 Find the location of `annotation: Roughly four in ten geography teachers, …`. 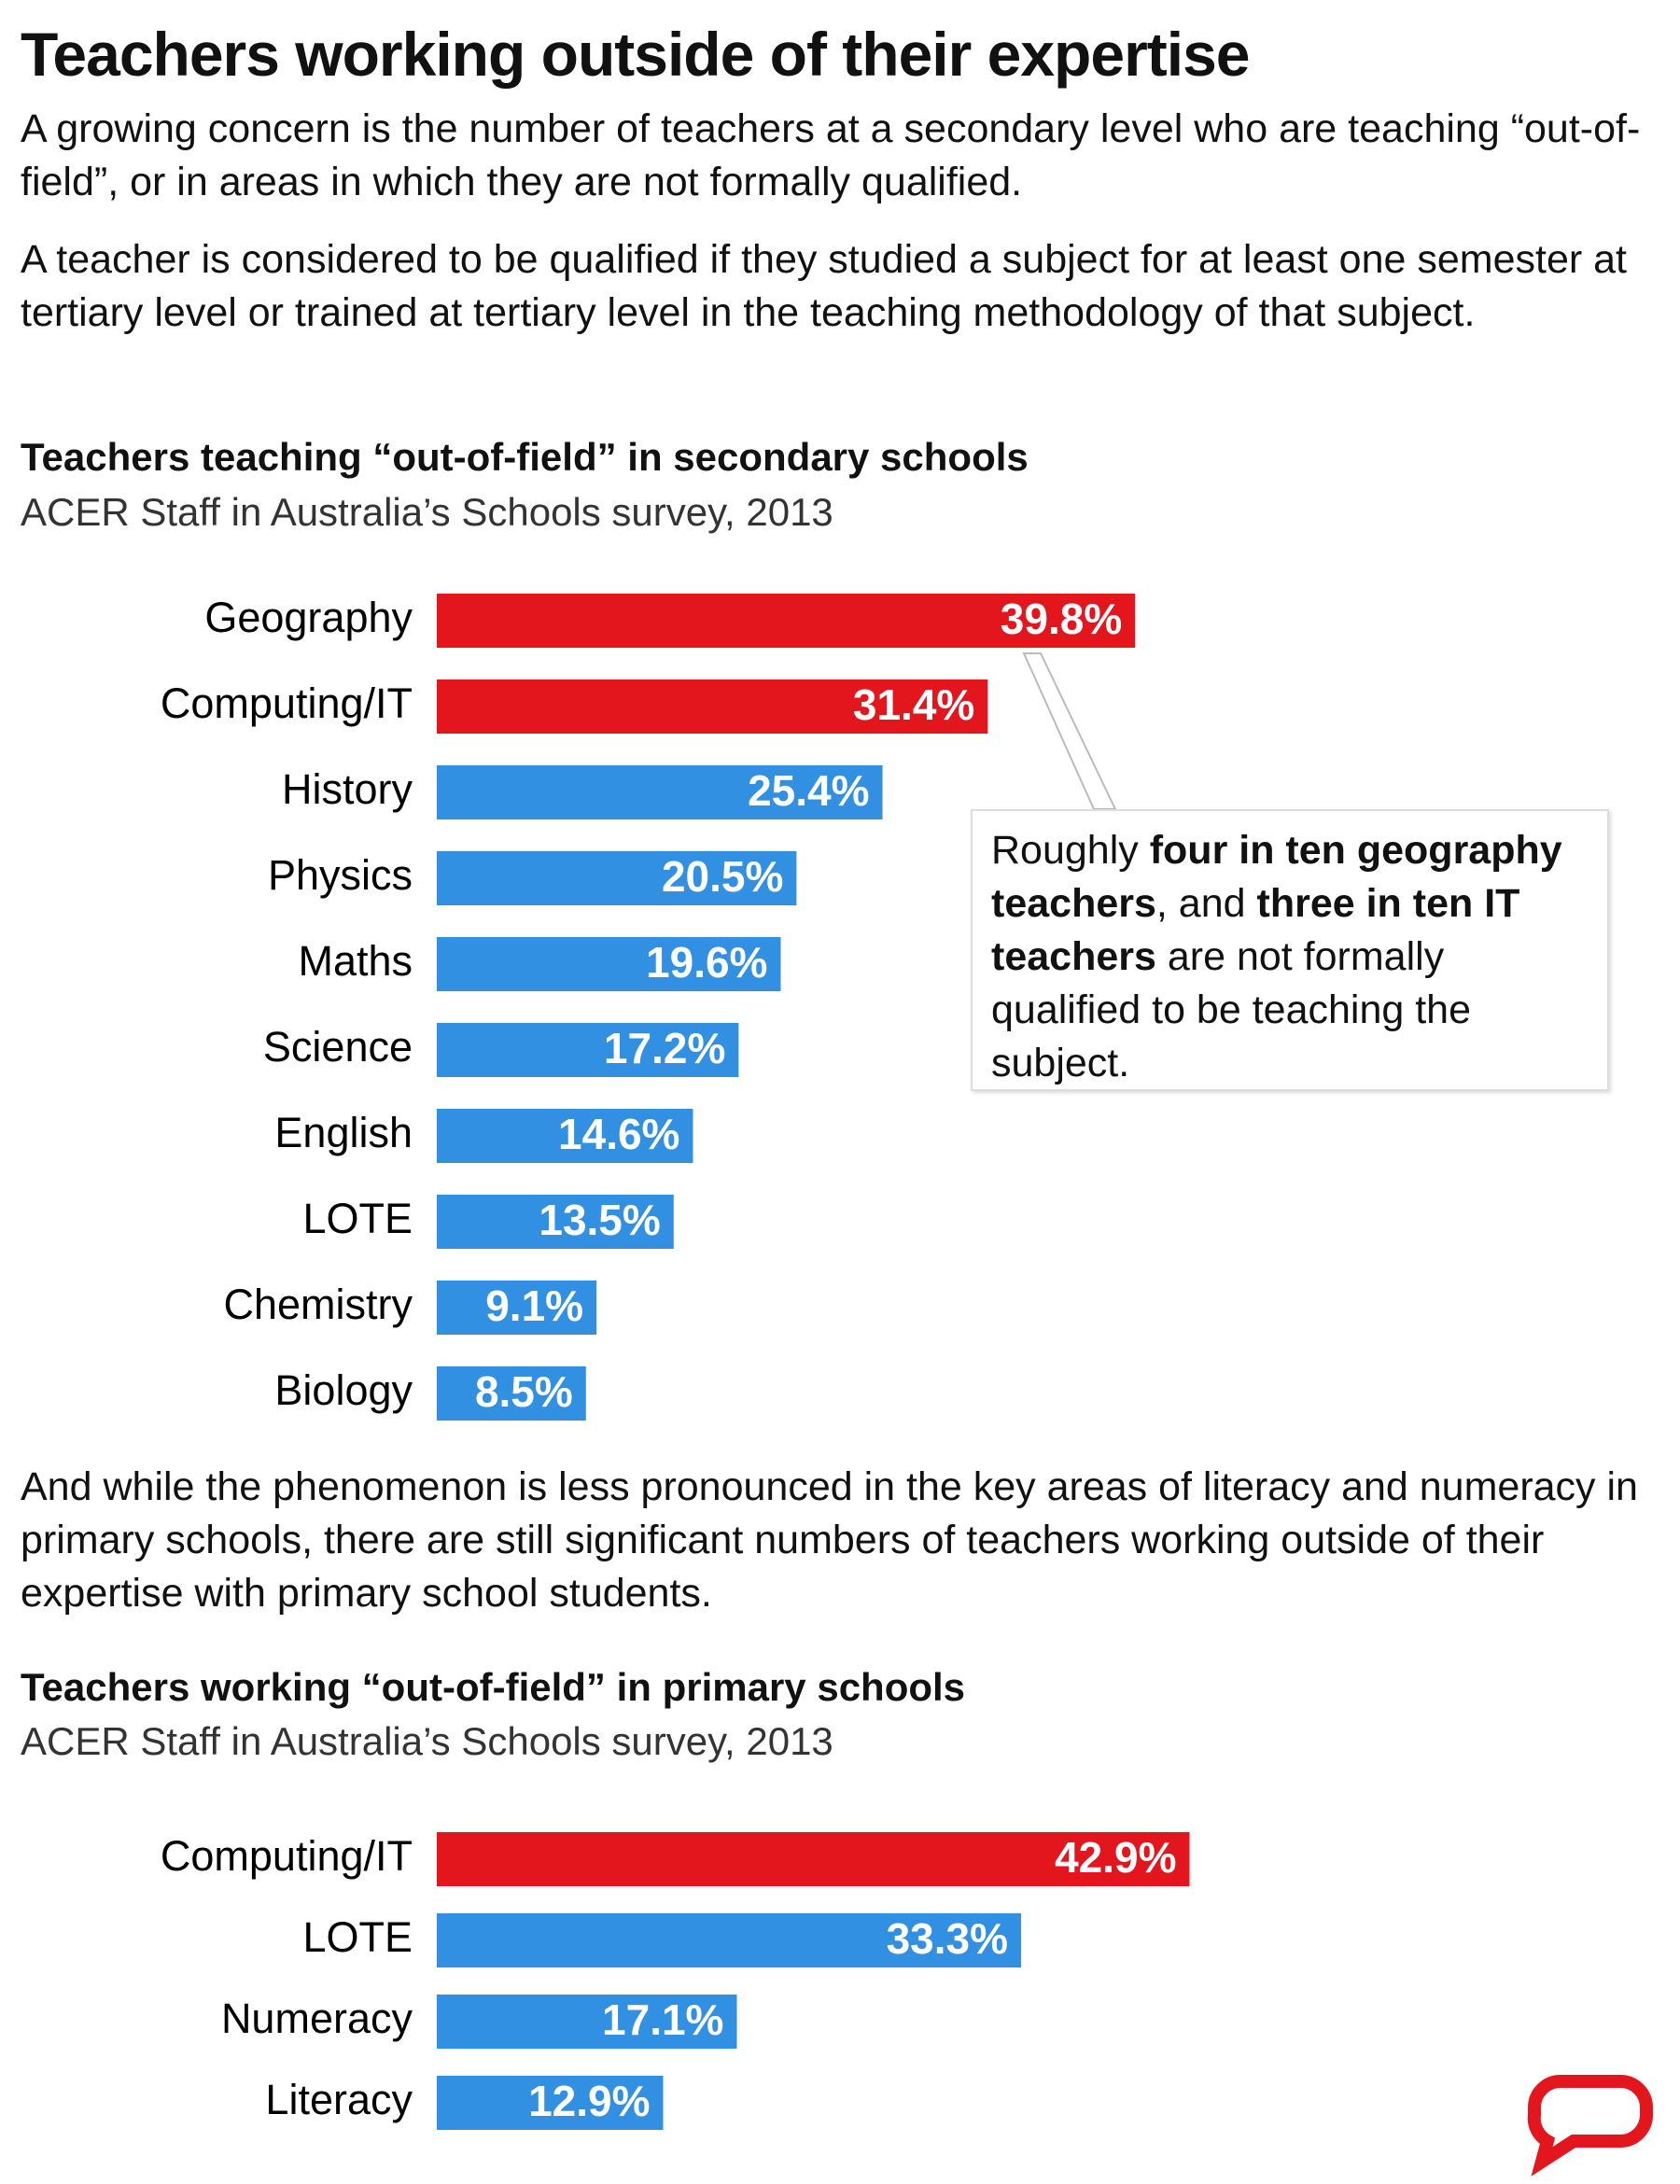

annotation: Roughly four in ten geography teachers, … is located at coordinates (1290, 950).